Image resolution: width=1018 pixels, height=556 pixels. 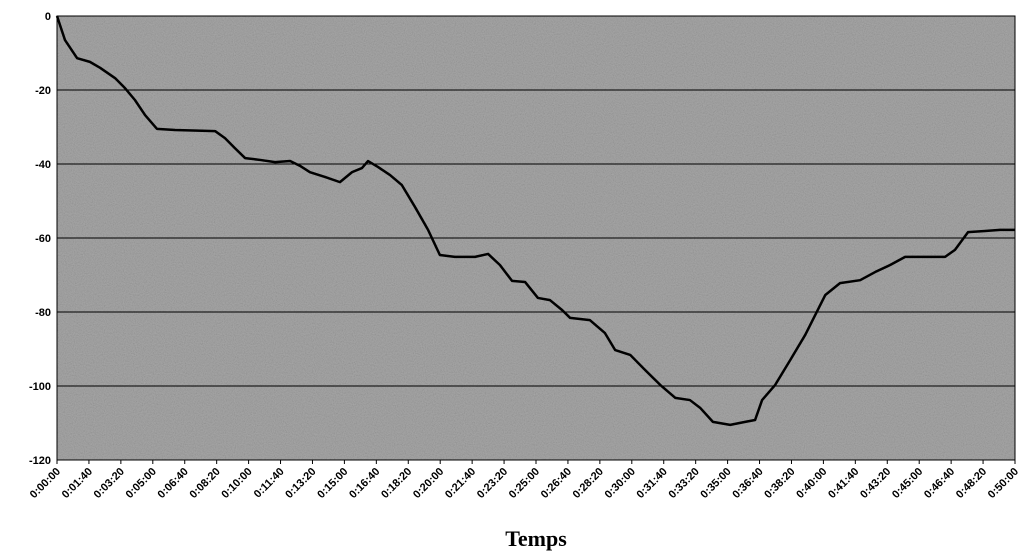 What do you see at coordinates (141, 483) in the screenshot?
I see `x-tick-label: 0:05:00` at bounding box center [141, 483].